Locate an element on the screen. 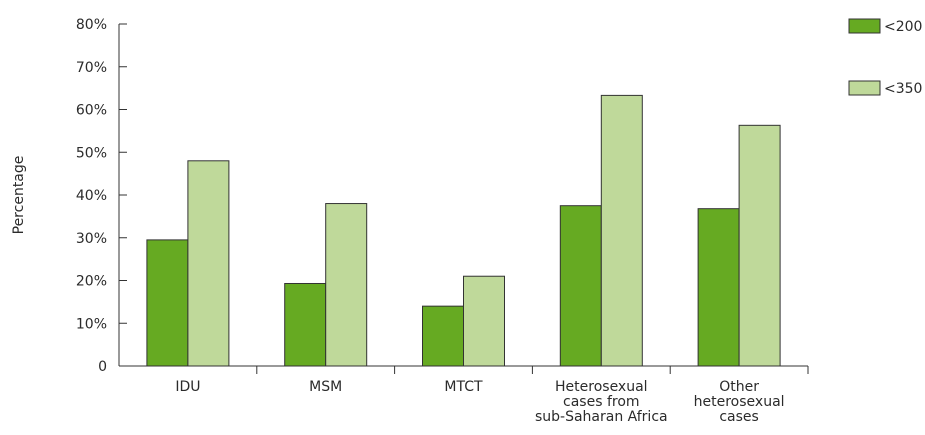  y-tick-label: 40% is located at coordinates (91, 196).